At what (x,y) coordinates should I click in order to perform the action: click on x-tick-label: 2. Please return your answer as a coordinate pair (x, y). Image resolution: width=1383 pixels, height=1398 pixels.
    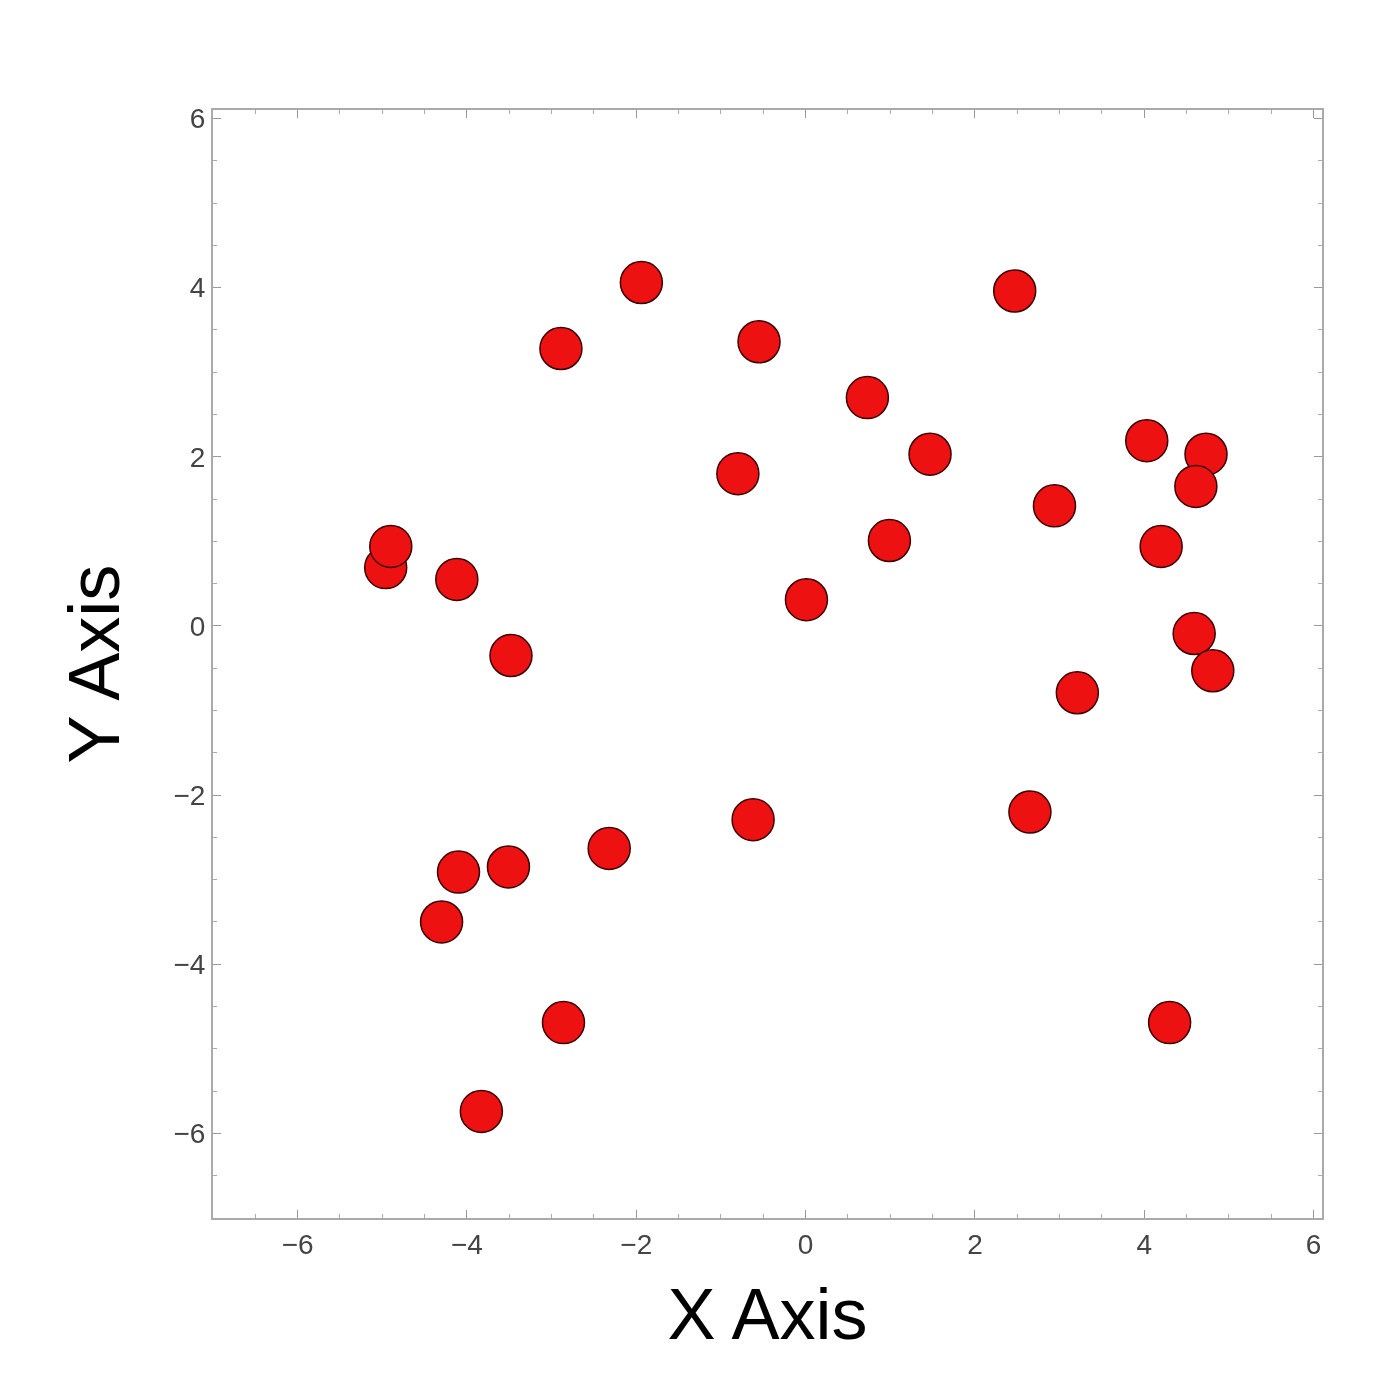
    Looking at the image, I should click on (975, 1244).